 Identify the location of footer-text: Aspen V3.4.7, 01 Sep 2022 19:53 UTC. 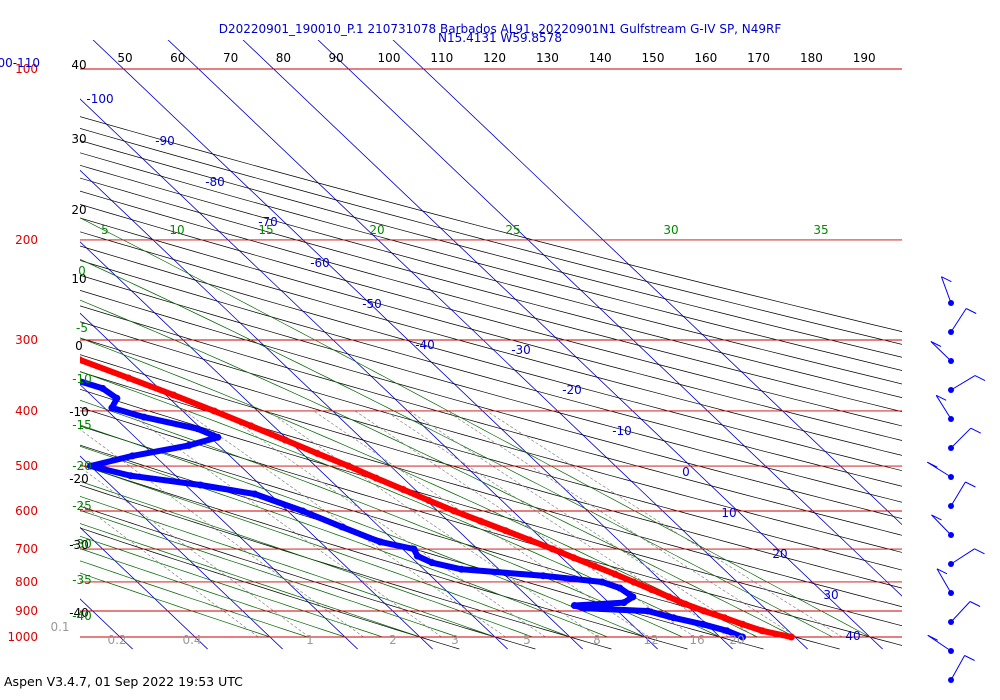
(123, 681).